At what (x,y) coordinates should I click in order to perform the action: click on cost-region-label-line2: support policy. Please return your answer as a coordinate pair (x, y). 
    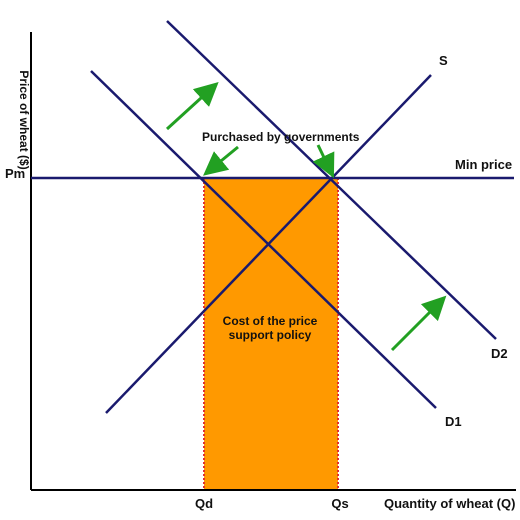
    Looking at the image, I should click on (270, 335).